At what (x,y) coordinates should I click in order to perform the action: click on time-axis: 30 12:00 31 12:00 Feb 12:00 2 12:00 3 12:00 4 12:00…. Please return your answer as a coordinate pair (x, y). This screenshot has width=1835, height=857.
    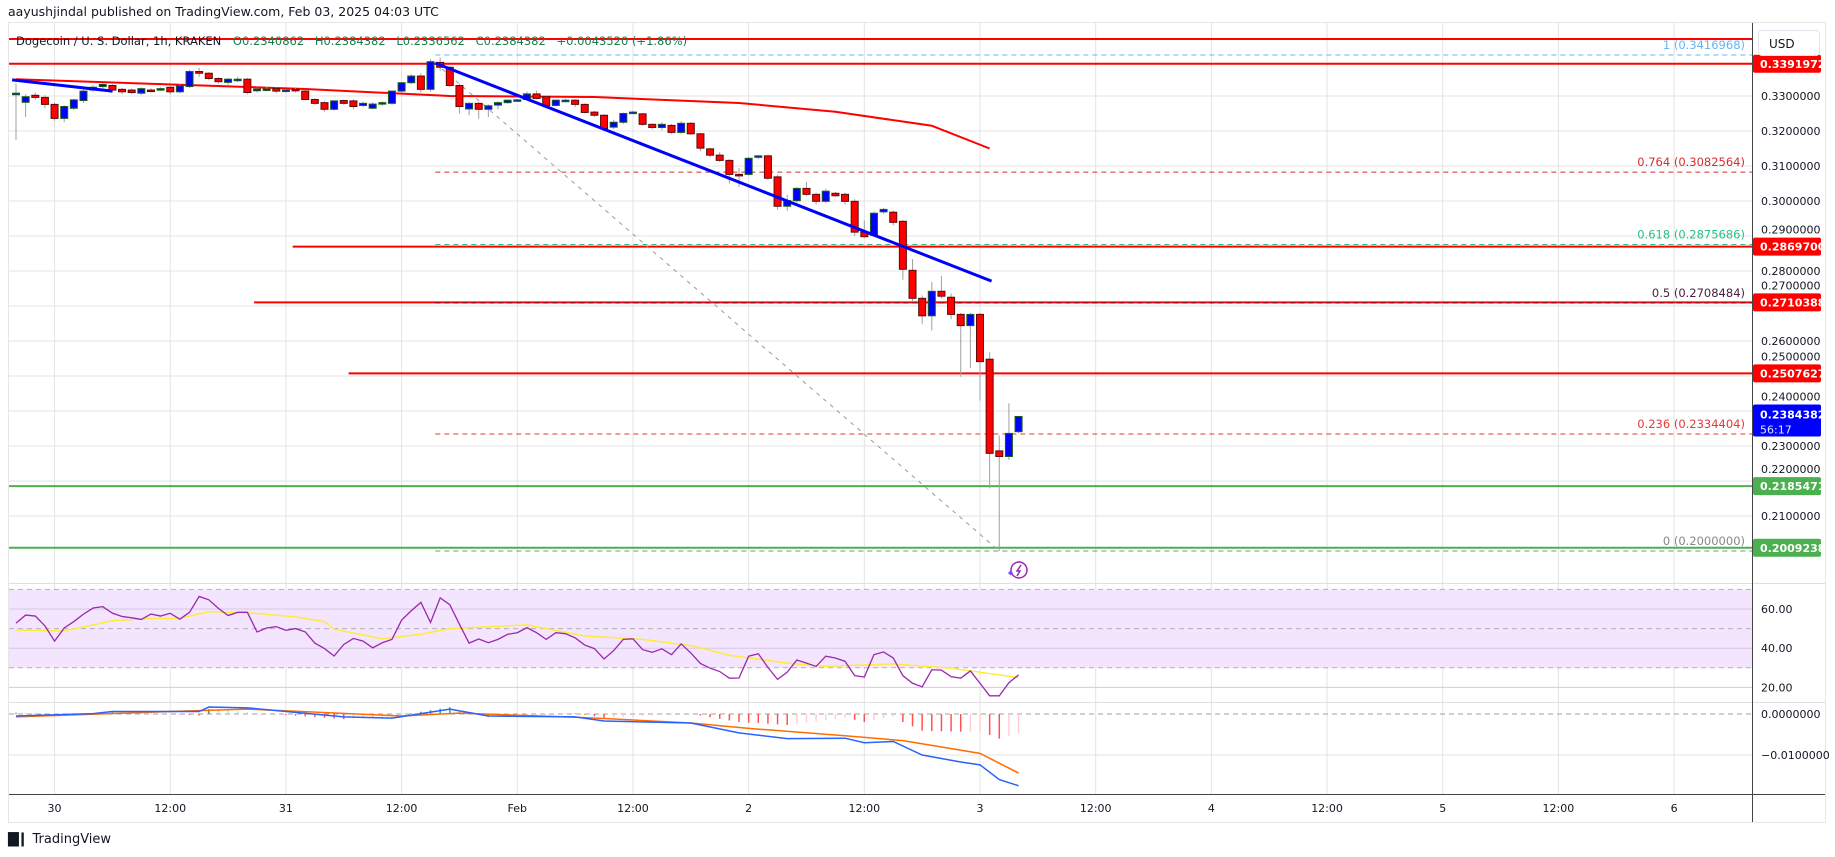
    Looking at the image, I should click on (863, 808).